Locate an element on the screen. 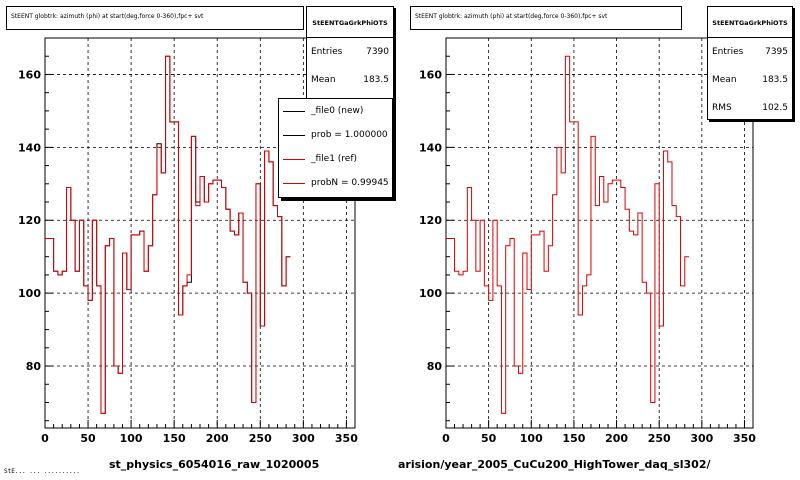 Image resolution: width=800 pixels, height=480 pixels. right-stats-row-mean: Mean 183.5 is located at coordinates (750, 80).